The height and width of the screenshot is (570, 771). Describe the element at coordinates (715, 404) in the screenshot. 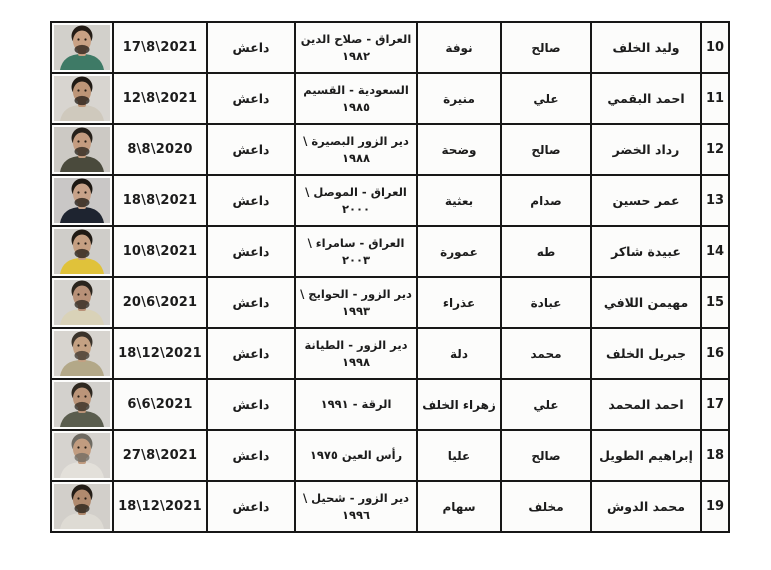

I see `row-number: 17` at that location.